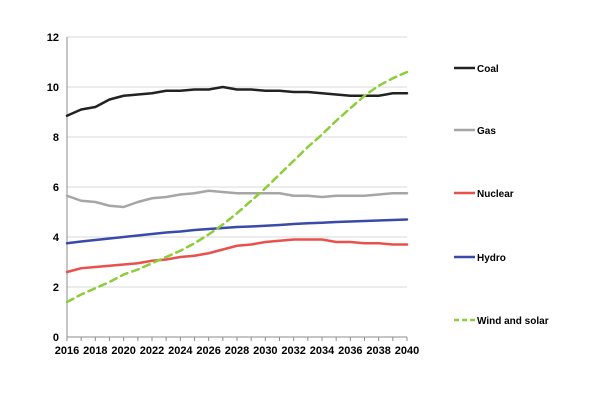 The height and width of the screenshot is (408, 596). I want to click on x-tick-label: 2034, so click(322, 351).